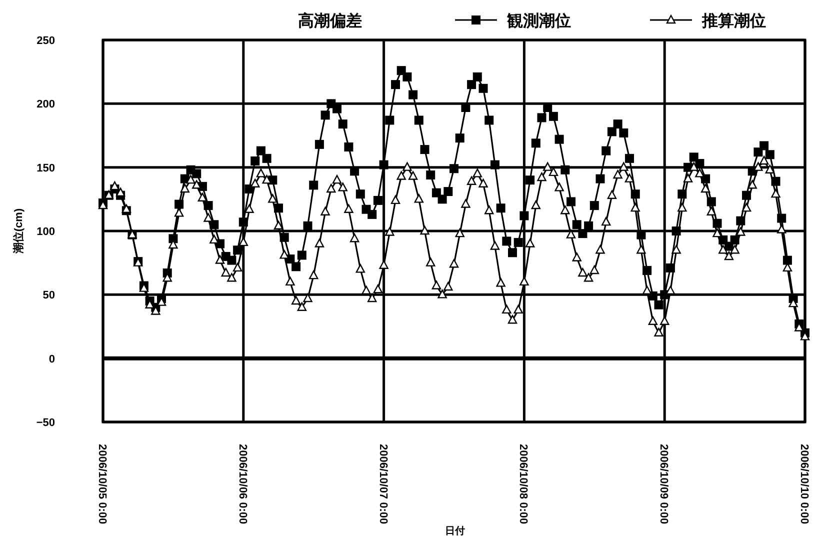 This screenshot has width=813, height=556. Describe the element at coordinates (664, 484) in the screenshot. I see `x-tick-label: 2006/10/09 0:00` at that location.